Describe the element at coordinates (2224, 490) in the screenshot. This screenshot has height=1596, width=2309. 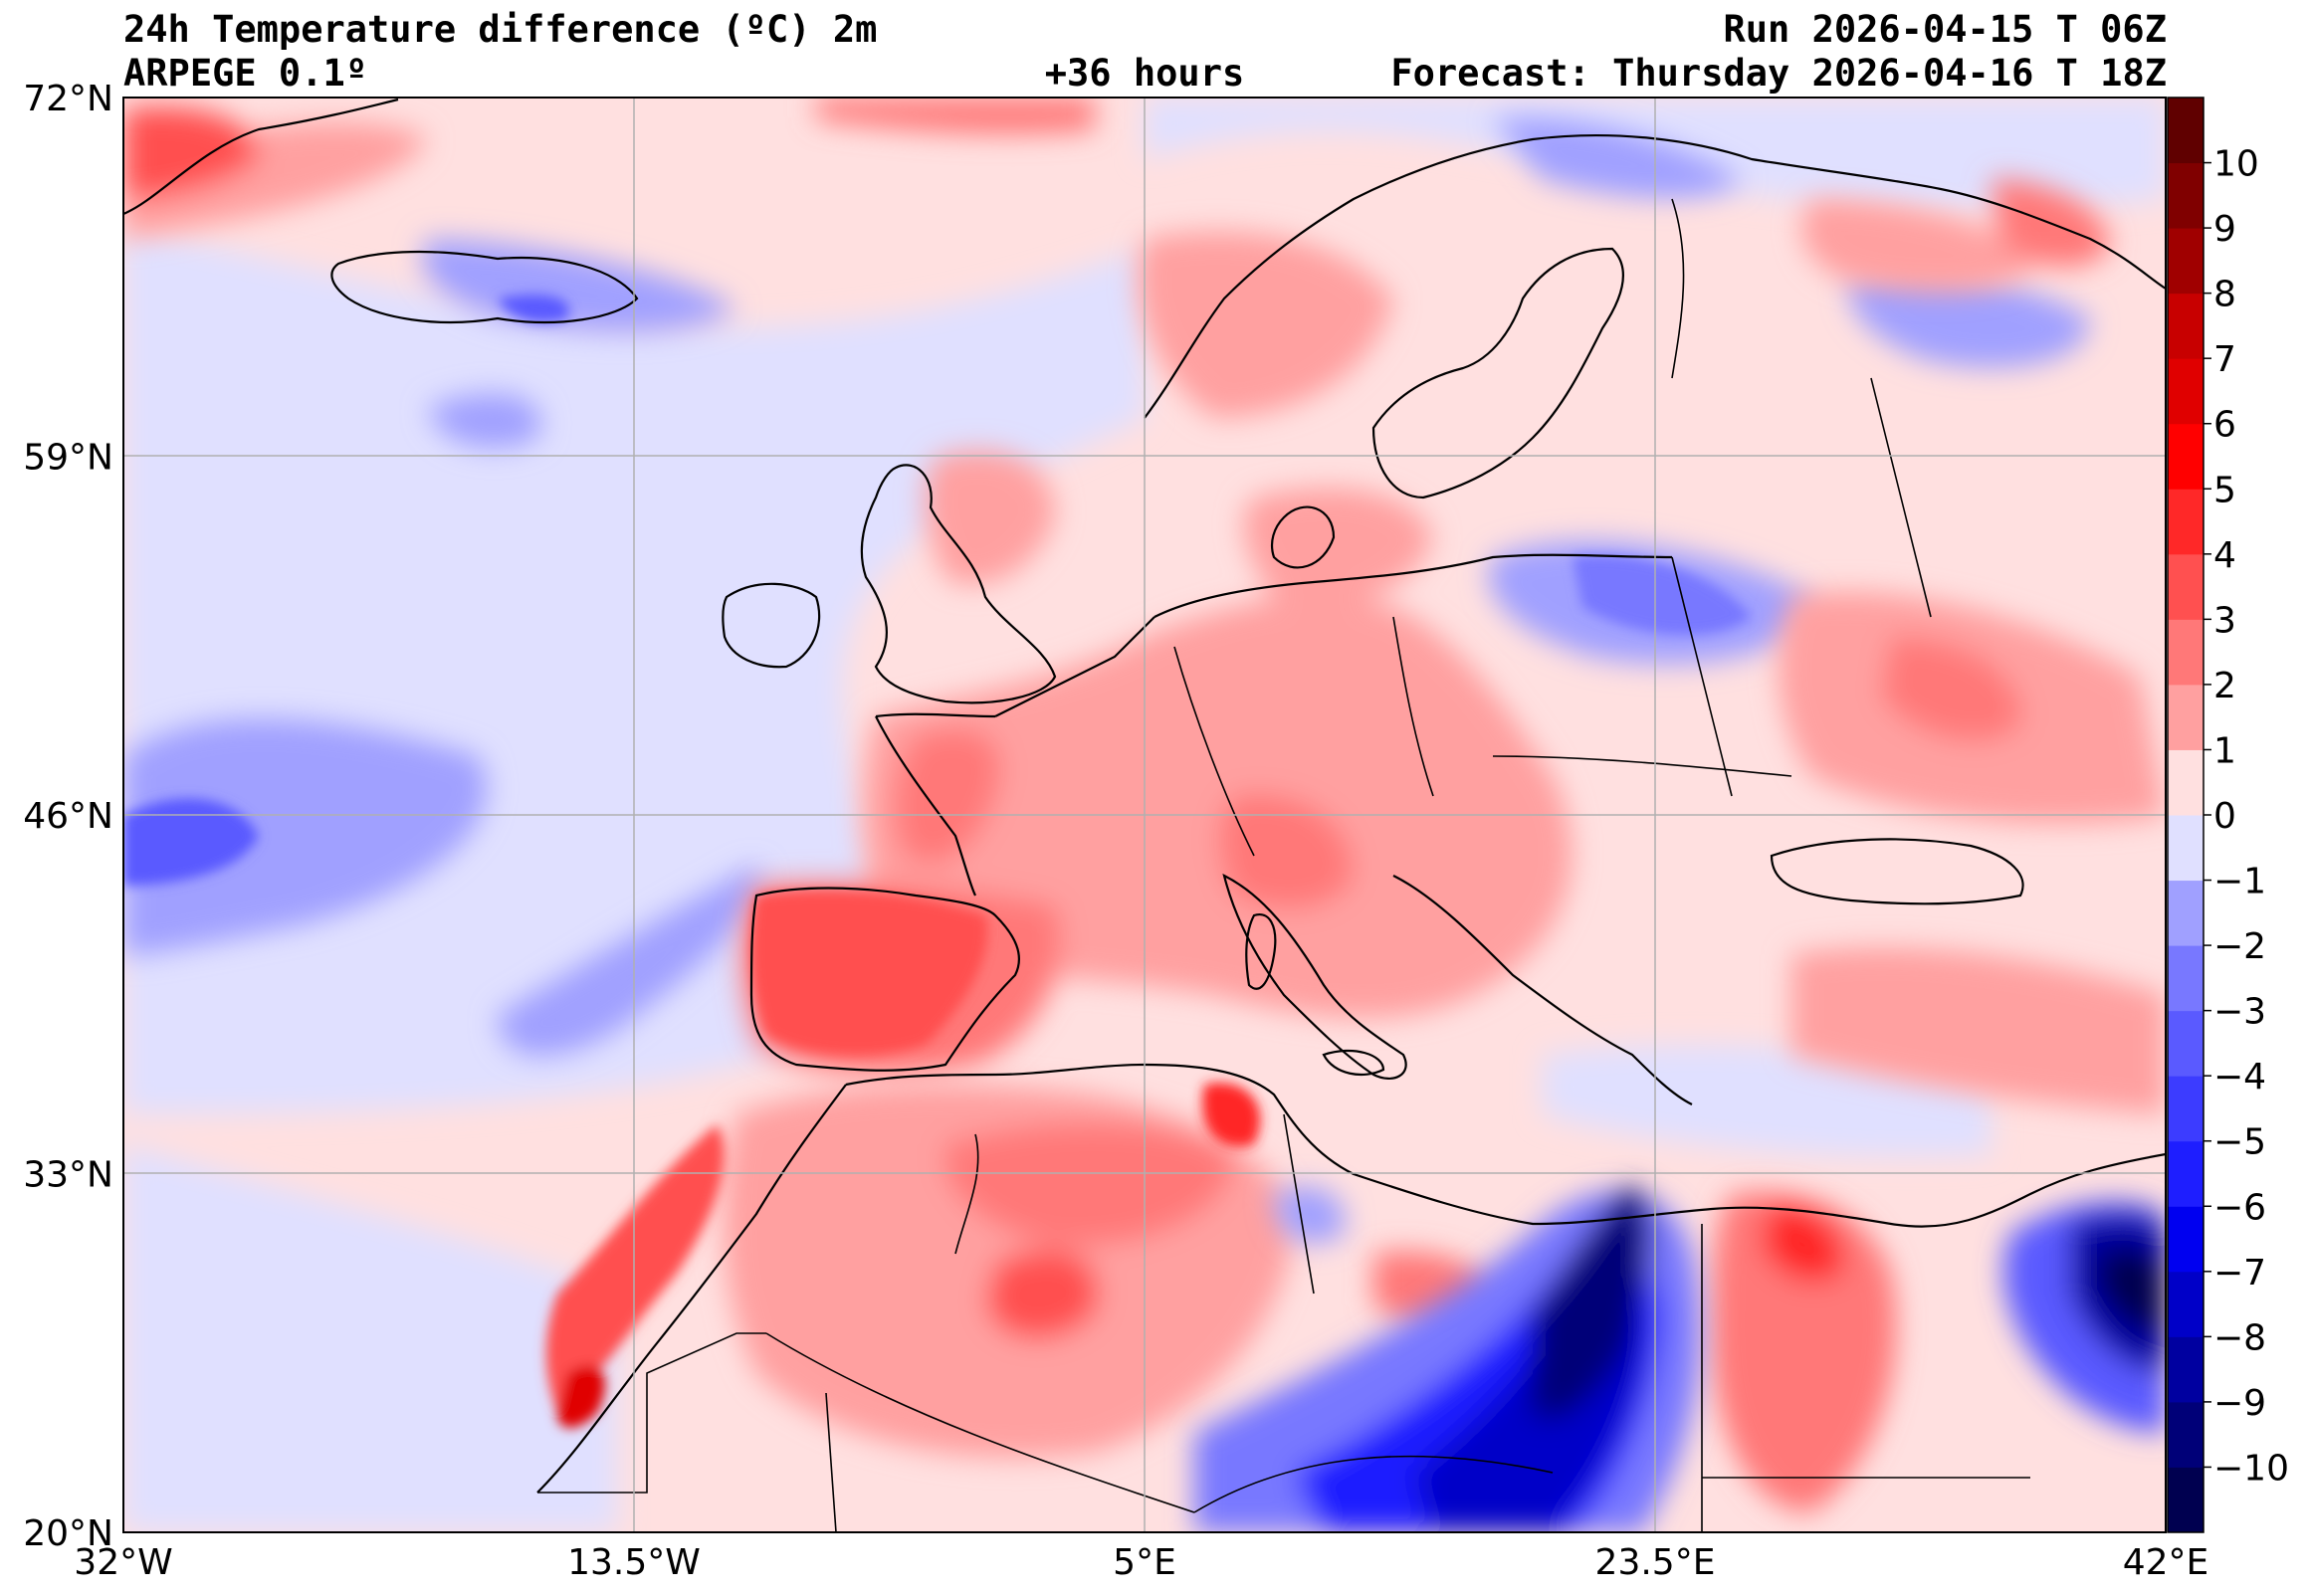
I see `colorbar-tick-label: 5` at that location.